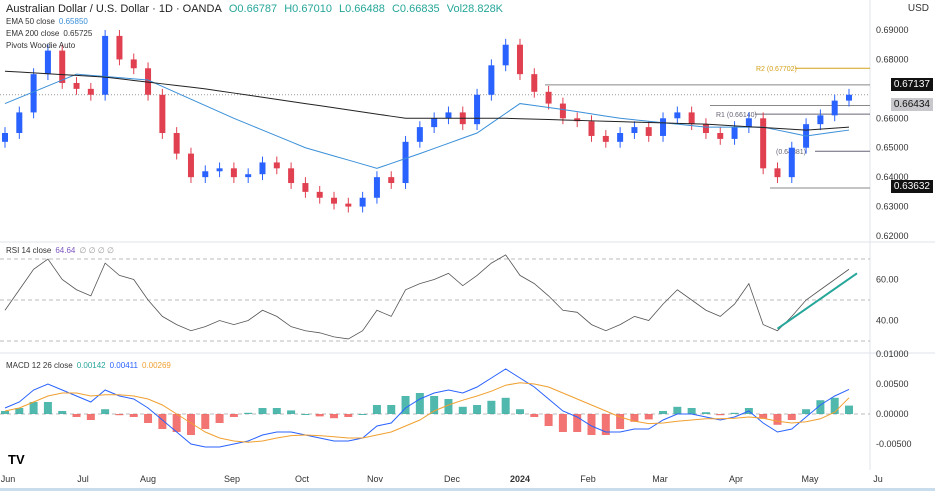 This screenshot has width=935, height=491. What do you see at coordinates (73, 21) in the screenshot?
I see `ema50-value: 0.65850` at bounding box center [73, 21].